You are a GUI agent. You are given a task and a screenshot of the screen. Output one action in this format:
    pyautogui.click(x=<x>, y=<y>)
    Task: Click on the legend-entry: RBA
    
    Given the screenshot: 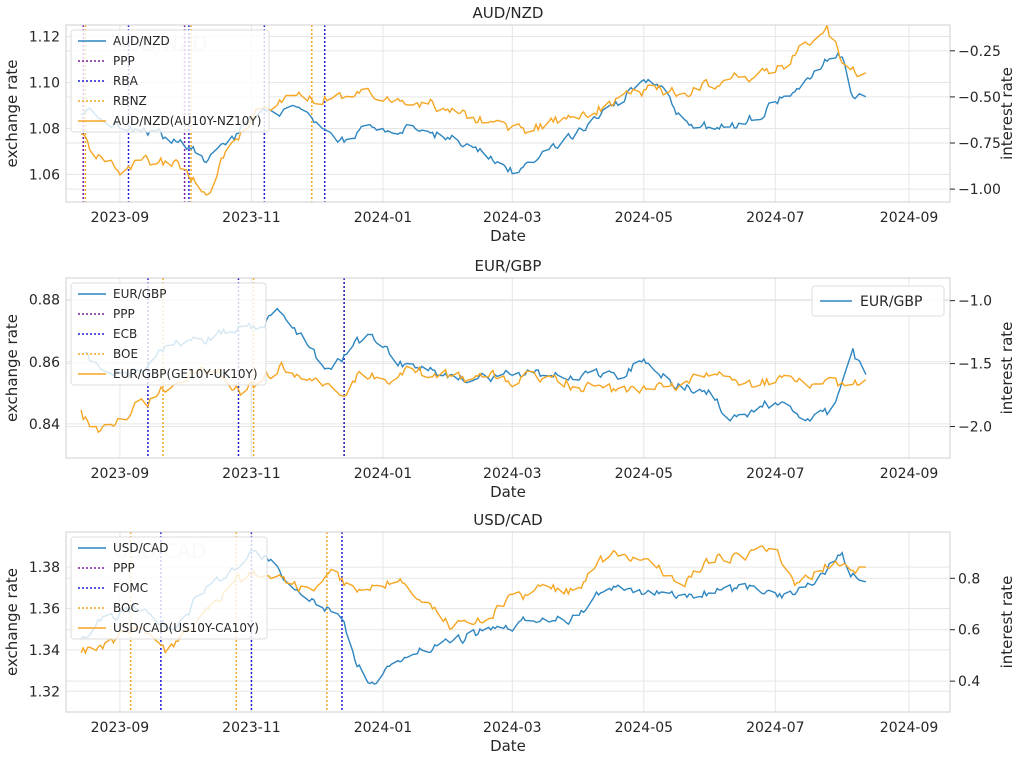 What is the action you would take?
    pyautogui.click(x=126, y=81)
    